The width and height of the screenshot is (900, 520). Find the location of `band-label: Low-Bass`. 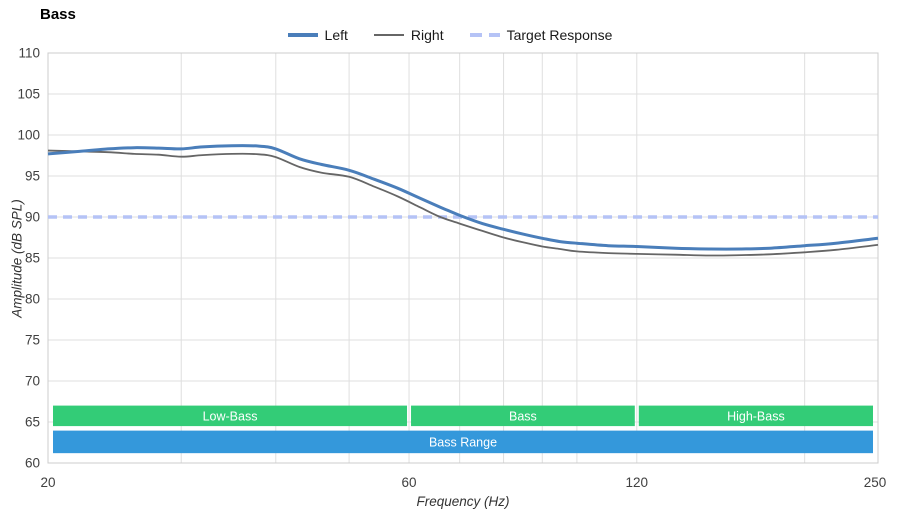

band-label: Low-Bass is located at coordinates (230, 416).